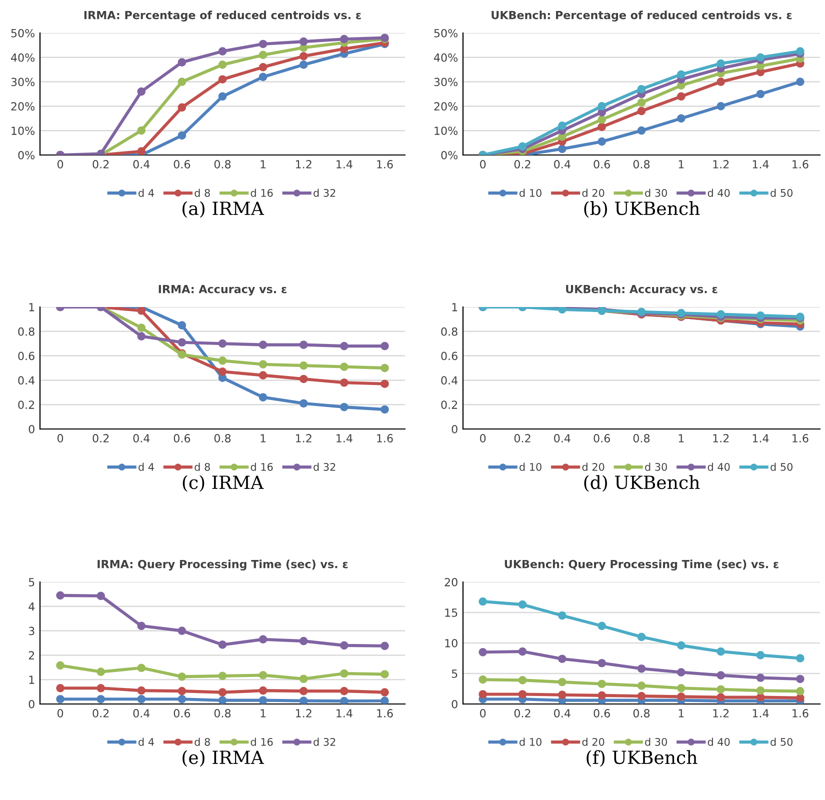 This screenshot has width=825, height=800. I want to click on y-tick-label: 0.8, so click(449, 331).